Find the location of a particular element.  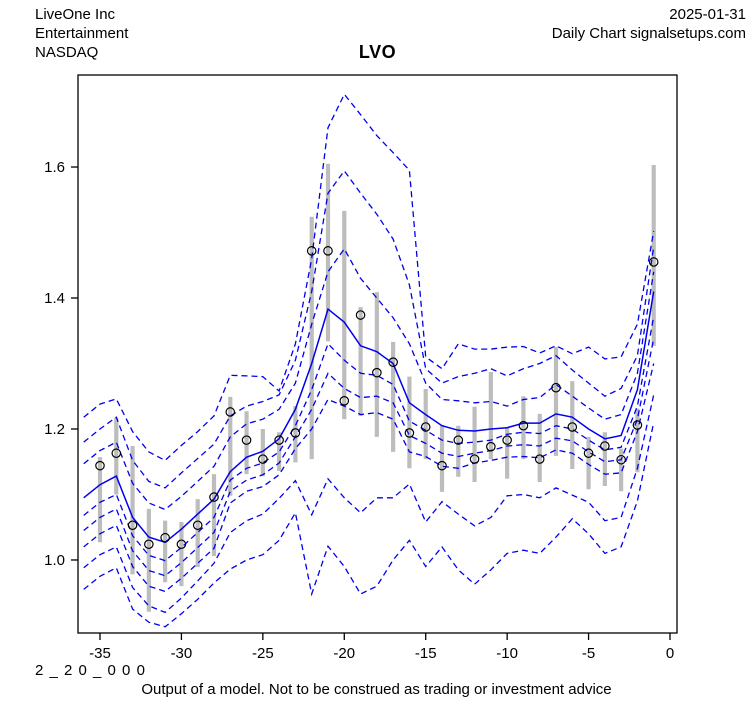

exchange-name: NASDAQ is located at coordinates (67, 52).